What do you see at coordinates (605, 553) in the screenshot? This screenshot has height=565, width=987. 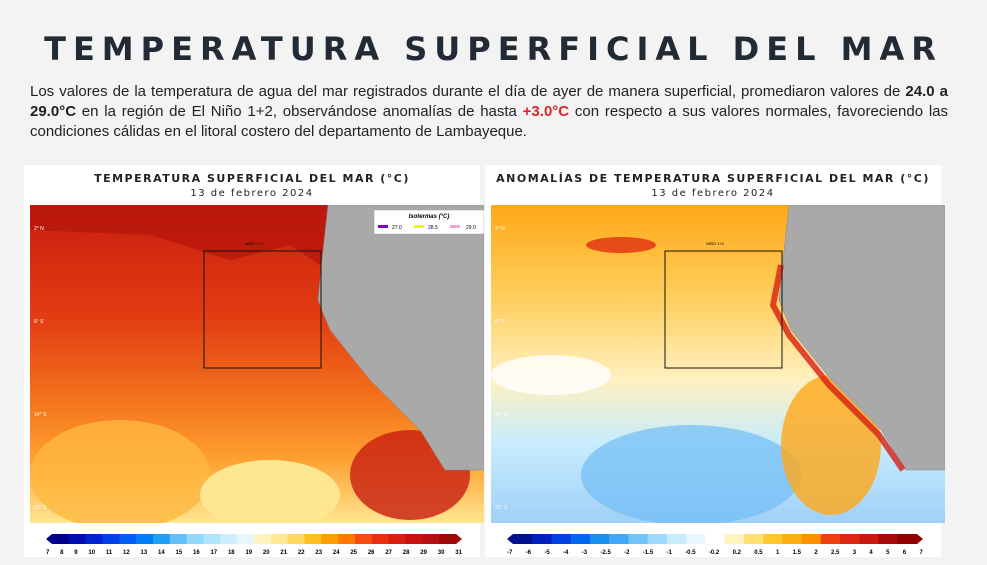 I see `colorbar-tick: -2.5` at bounding box center [605, 553].